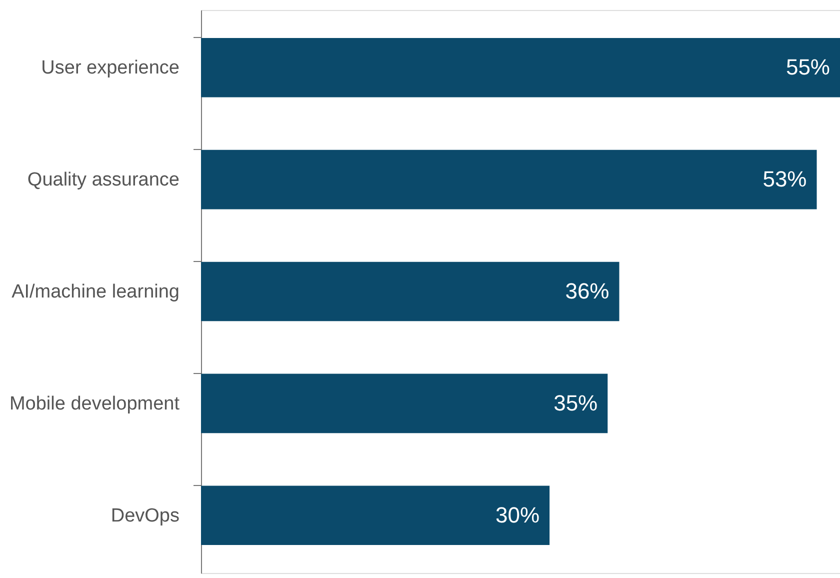 This screenshot has height=578, width=840. What do you see at coordinates (145, 515) in the screenshot?
I see `y-tick-label: DevOps` at bounding box center [145, 515].